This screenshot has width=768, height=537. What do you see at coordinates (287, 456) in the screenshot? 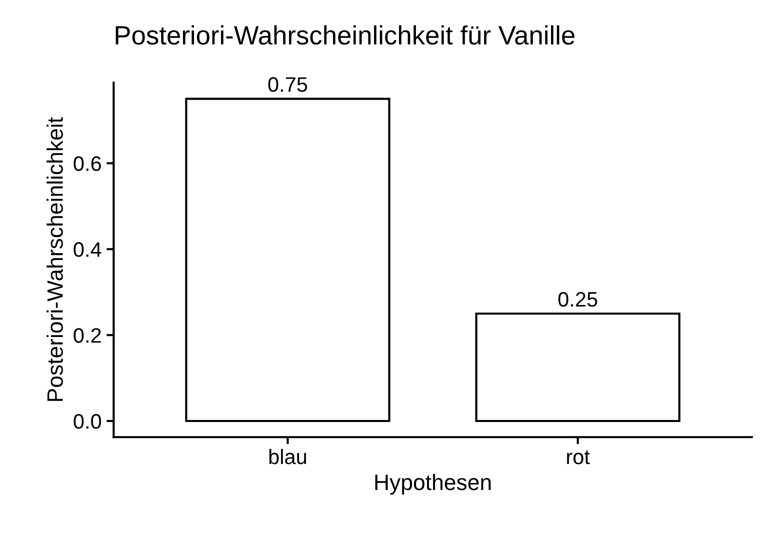
I see `x-tick-label: blau` at bounding box center [287, 456].